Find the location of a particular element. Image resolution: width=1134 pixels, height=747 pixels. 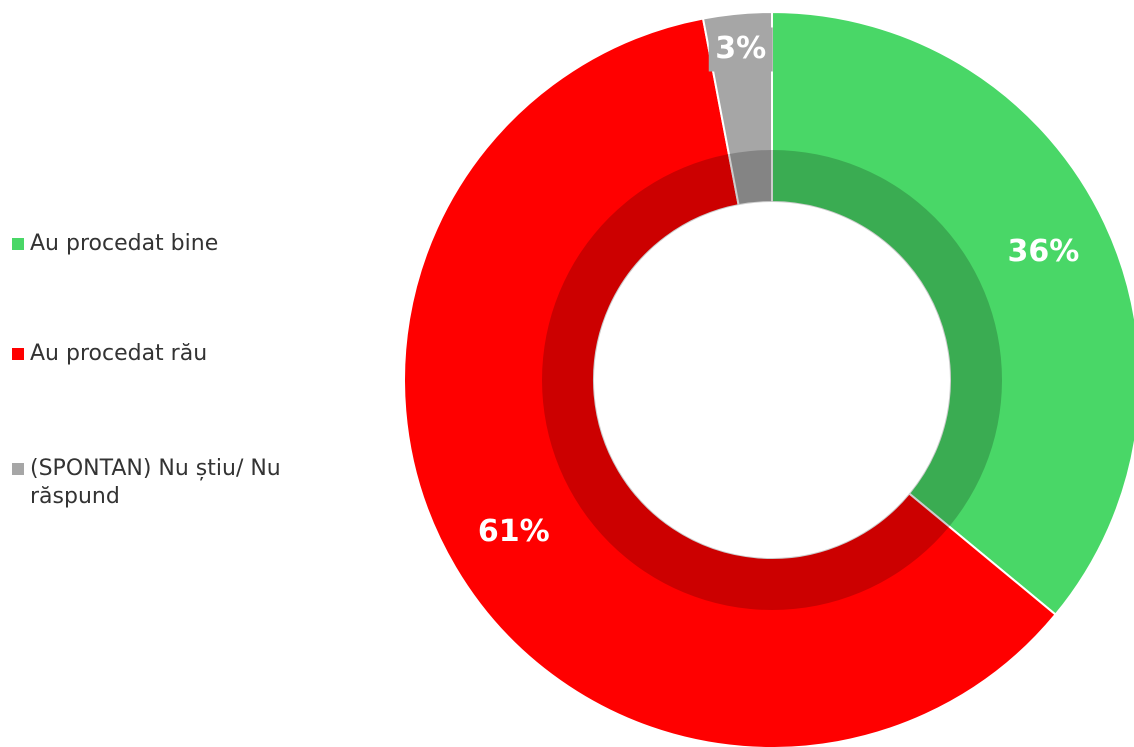

legend-label: Au procedat bine is located at coordinates (124, 243).